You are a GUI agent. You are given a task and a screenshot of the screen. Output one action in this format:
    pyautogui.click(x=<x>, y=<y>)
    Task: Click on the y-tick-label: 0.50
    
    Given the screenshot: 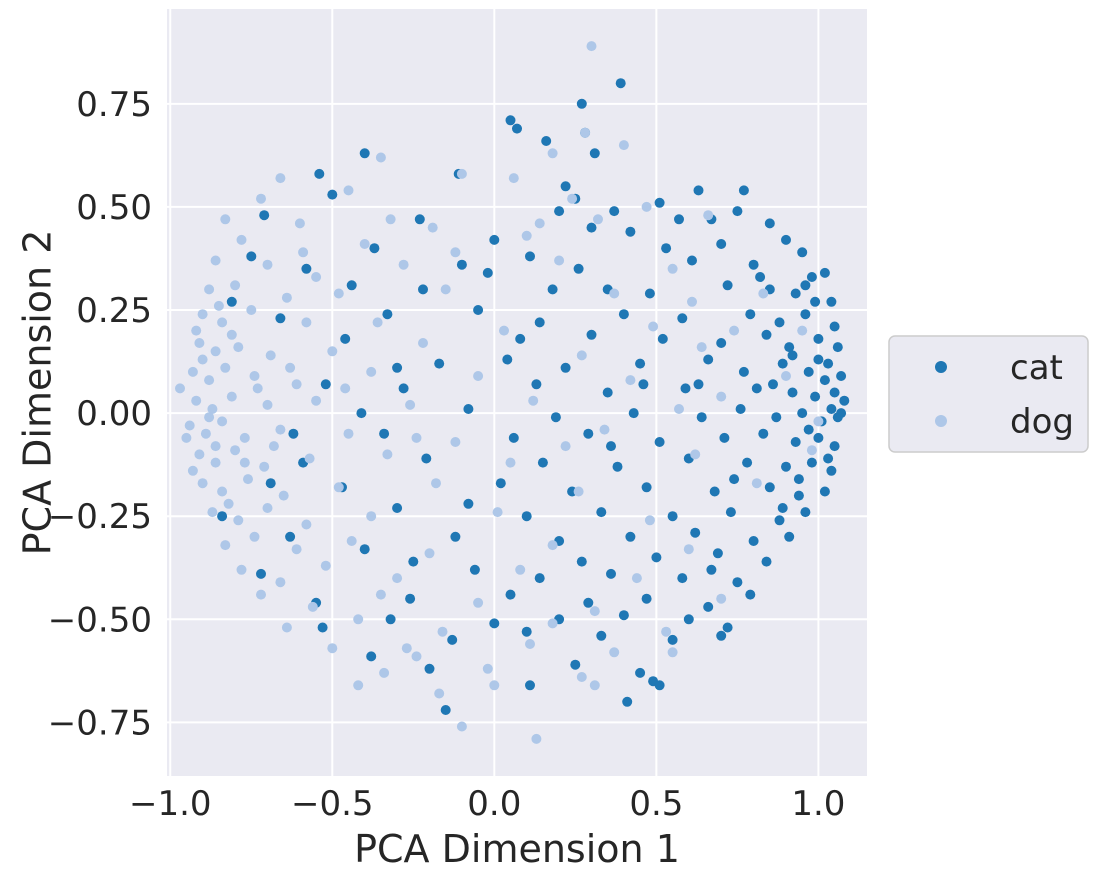 What is the action you would take?
    pyautogui.click(x=114, y=208)
    